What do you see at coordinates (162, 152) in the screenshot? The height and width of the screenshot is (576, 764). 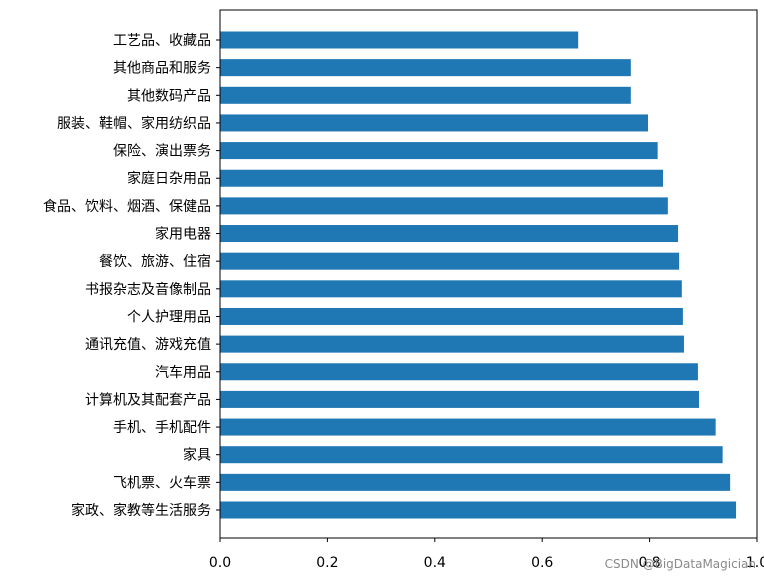 I see `y-tick-label: 保险、演出票务` at bounding box center [162, 152].